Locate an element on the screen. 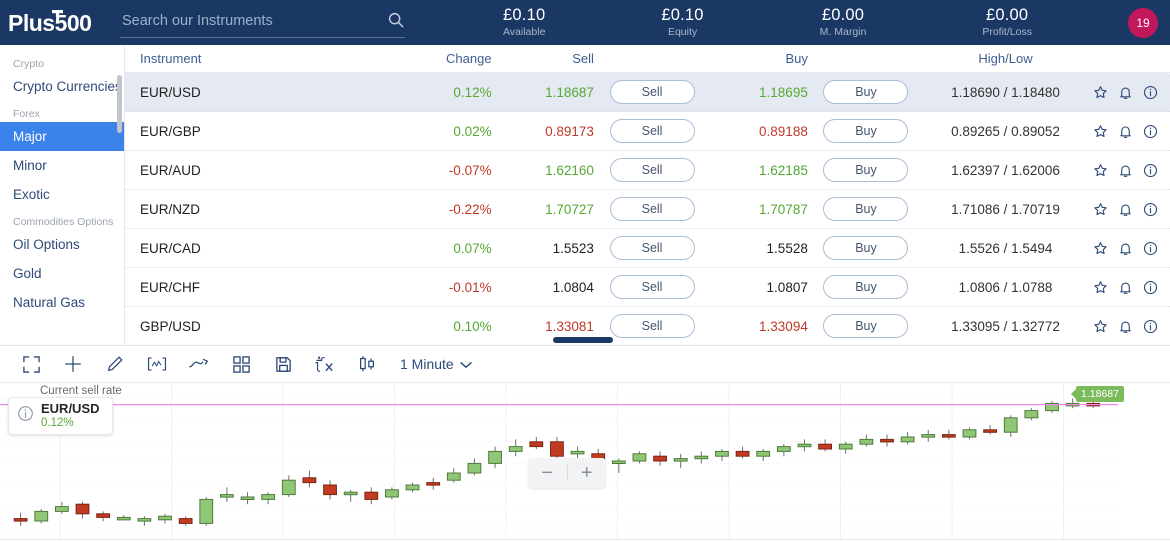 Image resolution: width=1170 pixels, height=542 pixels. cell-change: 0.07% is located at coordinates (472, 248).